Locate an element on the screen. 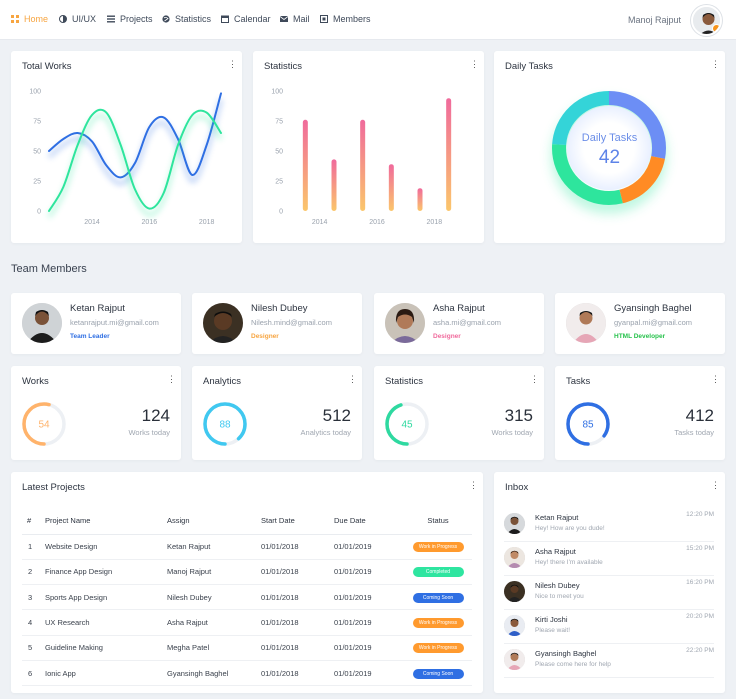 The image size is (736, 699). card-title: Total Works is located at coordinates (47, 66).